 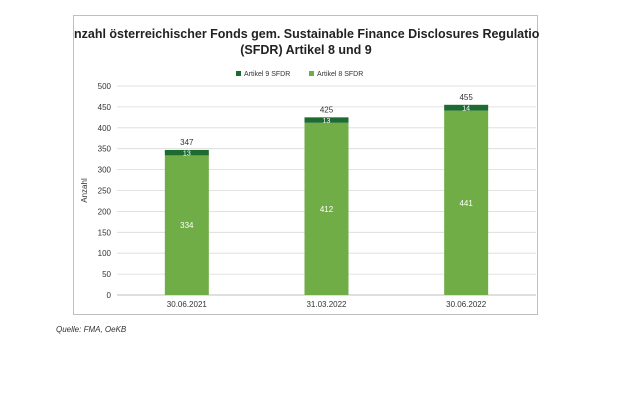 What do you see at coordinates (105, 86) in the screenshot?
I see `y-tick-label: 500` at bounding box center [105, 86].